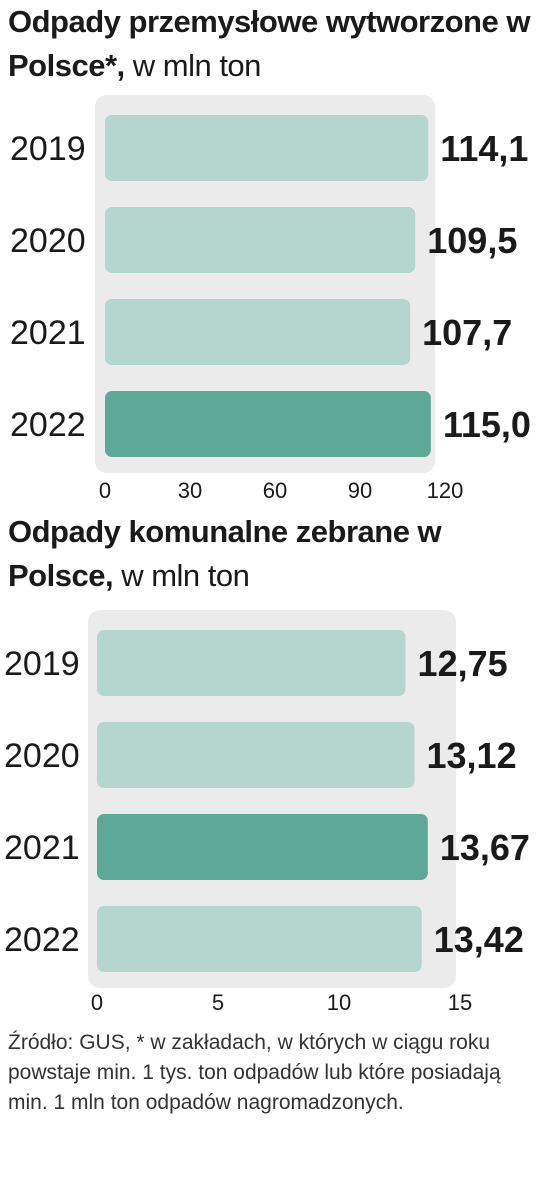 The image size is (536, 1194). What do you see at coordinates (251, 663) in the screenshot?
I see `chart-2-bar-2019` at bounding box center [251, 663].